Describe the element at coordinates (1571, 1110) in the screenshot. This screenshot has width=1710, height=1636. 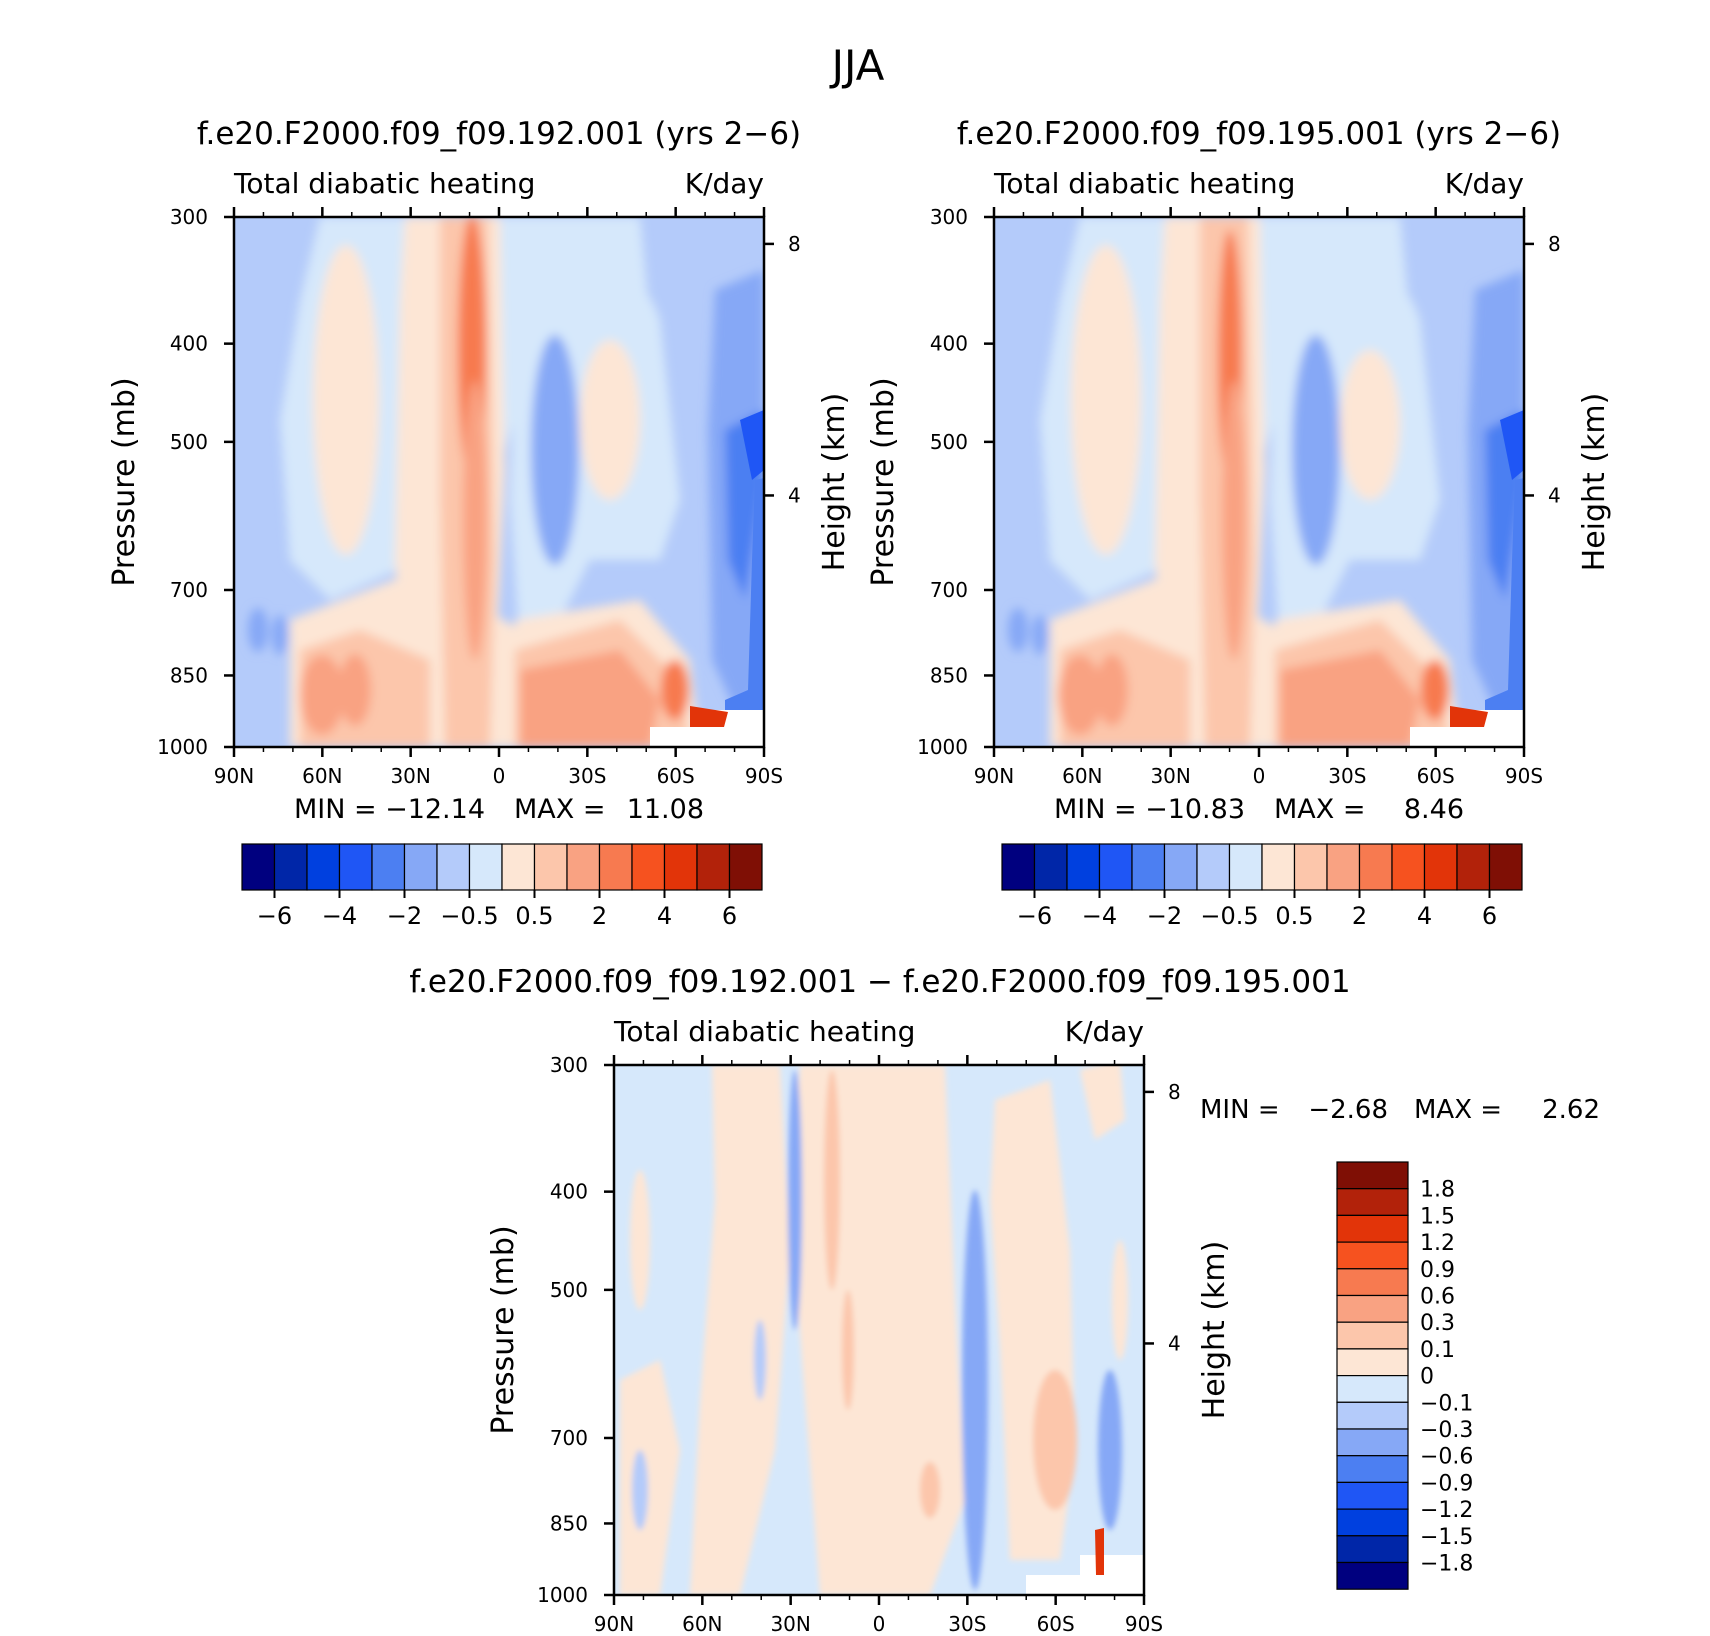
I see `panel-c-max-value: 2.62` at that location.